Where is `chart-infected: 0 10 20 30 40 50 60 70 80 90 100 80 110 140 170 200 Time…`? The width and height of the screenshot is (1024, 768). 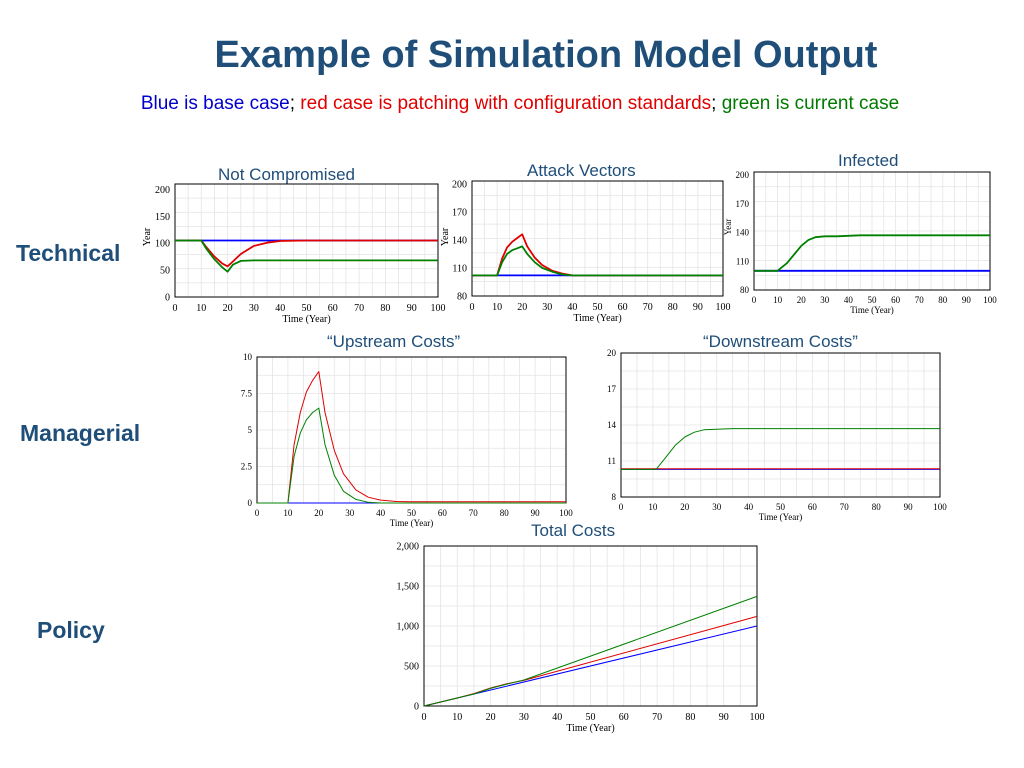
chart-infected: 0 10 20 30 40 50 60 70 80 90 100 80 110 140 170 200 Time… is located at coordinates (860, 242).